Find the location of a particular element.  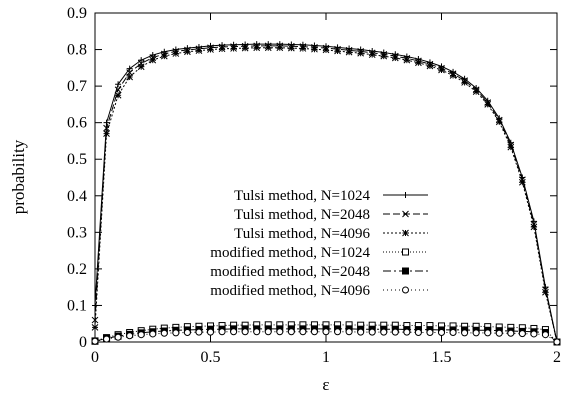

x-tick-label: 1 is located at coordinates (326, 357).